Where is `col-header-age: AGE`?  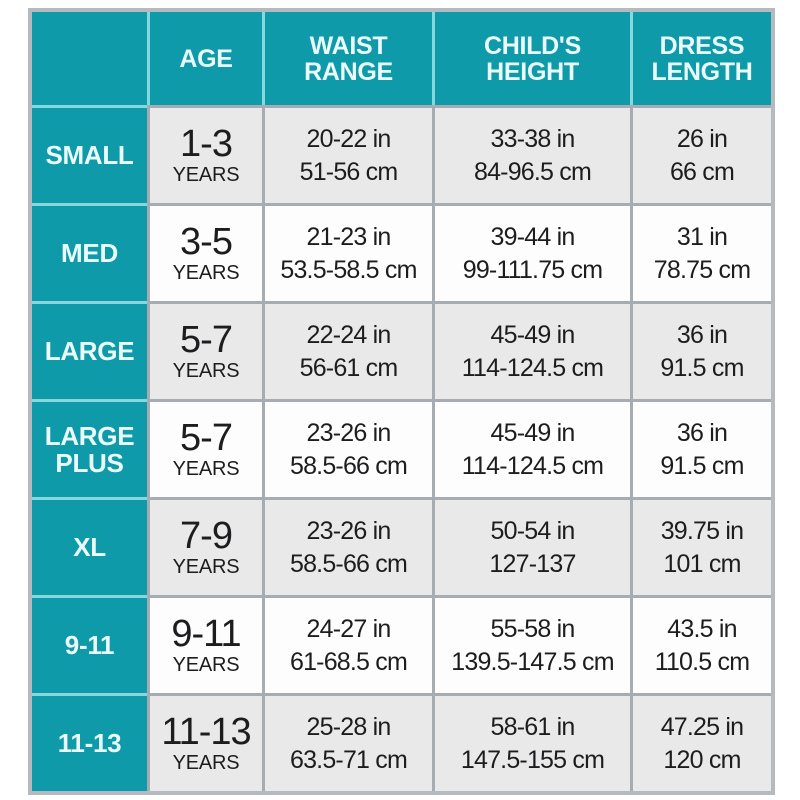
col-header-age: AGE is located at coordinates (206, 58).